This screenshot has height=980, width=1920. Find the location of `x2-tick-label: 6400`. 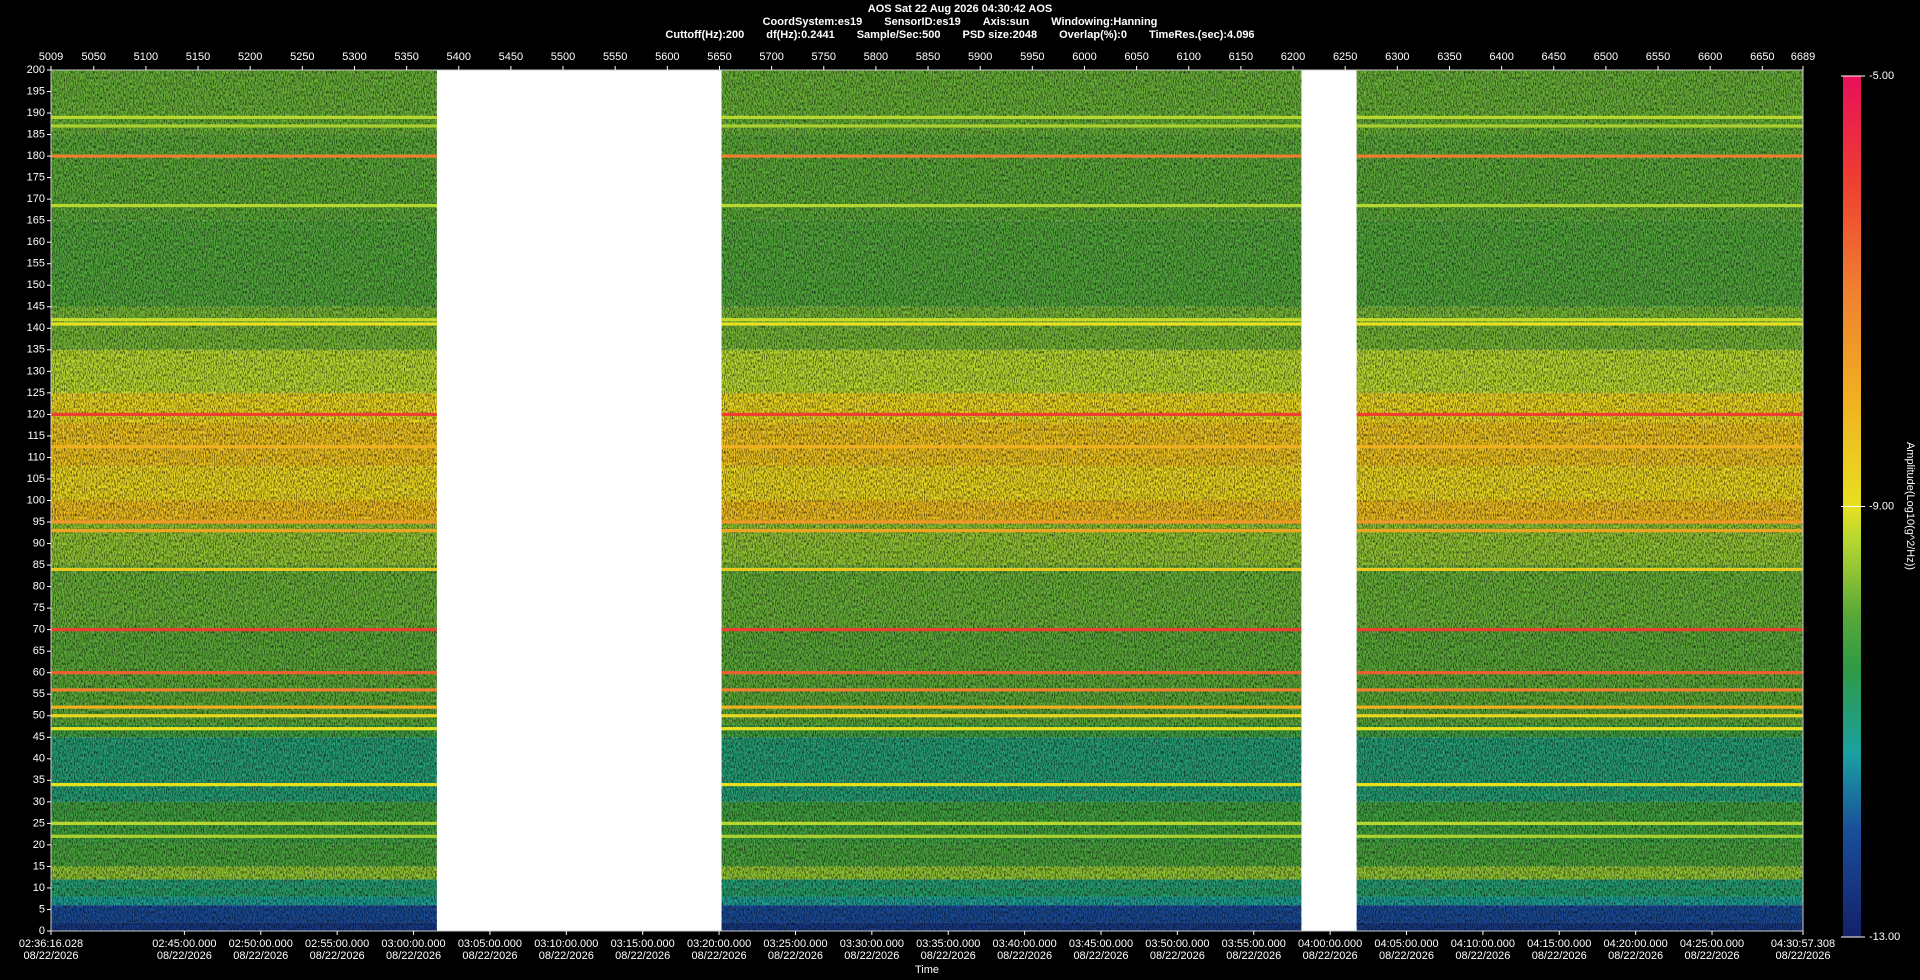

x2-tick-label: 6400 is located at coordinates (1501, 57).